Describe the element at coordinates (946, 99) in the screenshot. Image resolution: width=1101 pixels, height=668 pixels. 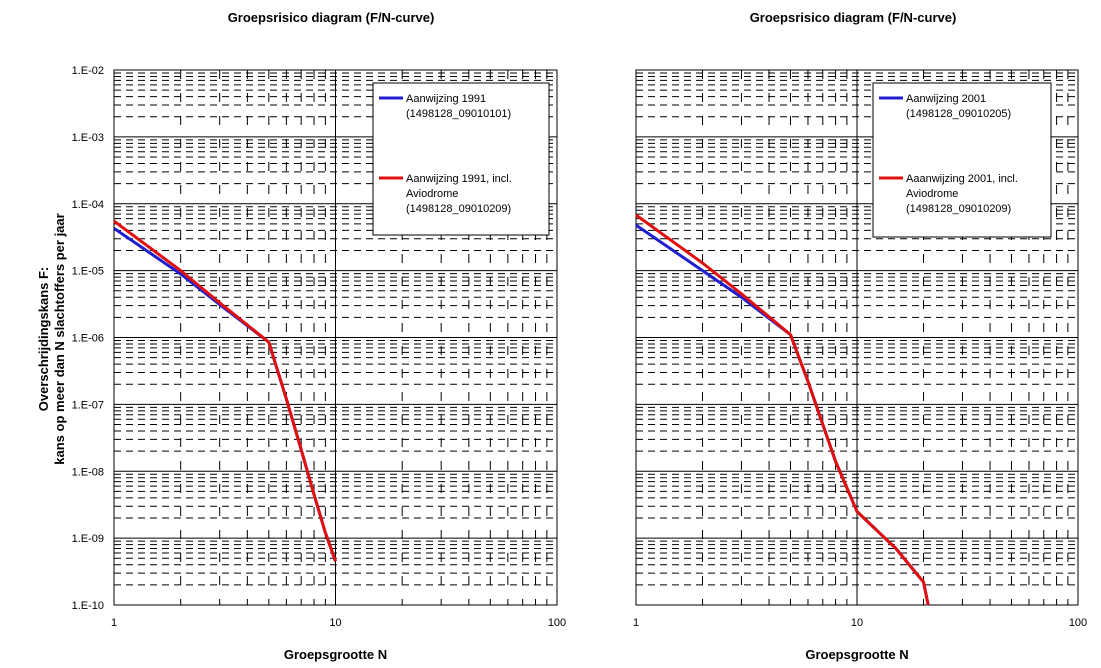
I see `legend-entry-text: Aanwijzing 2001` at that location.